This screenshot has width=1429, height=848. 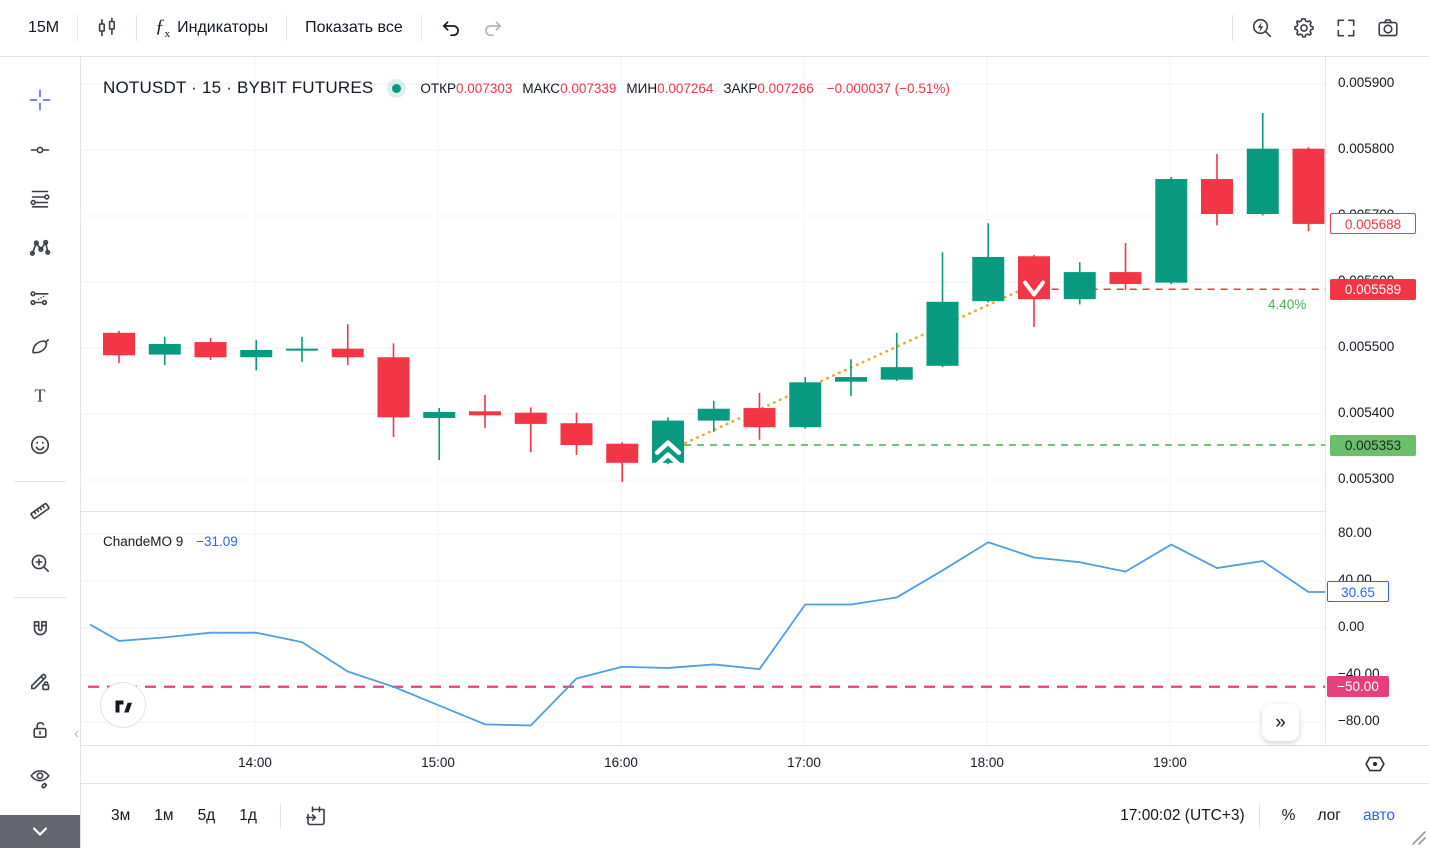 I want to click on tool-text: T, so click(x=40, y=396).